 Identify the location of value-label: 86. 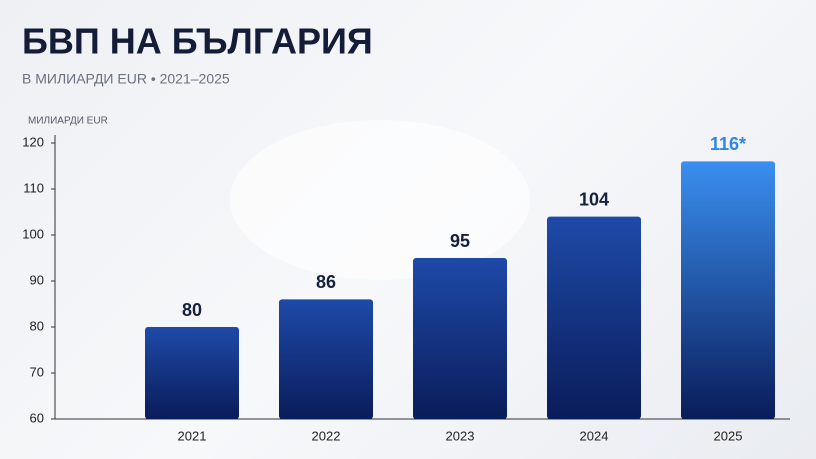
(326, 282).